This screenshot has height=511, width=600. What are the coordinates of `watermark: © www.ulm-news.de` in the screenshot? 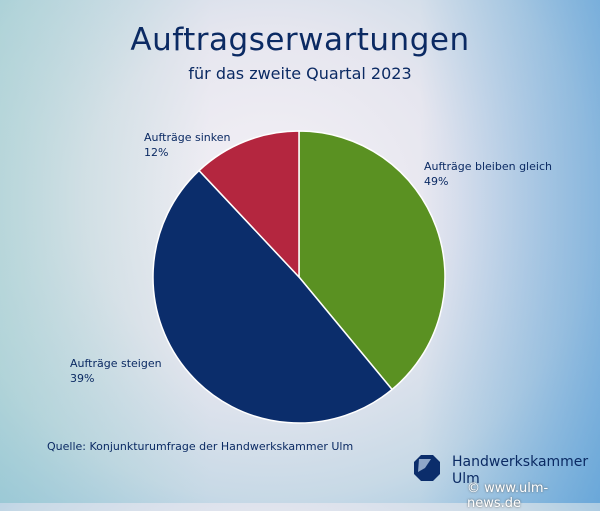 It's located at (508, 496).